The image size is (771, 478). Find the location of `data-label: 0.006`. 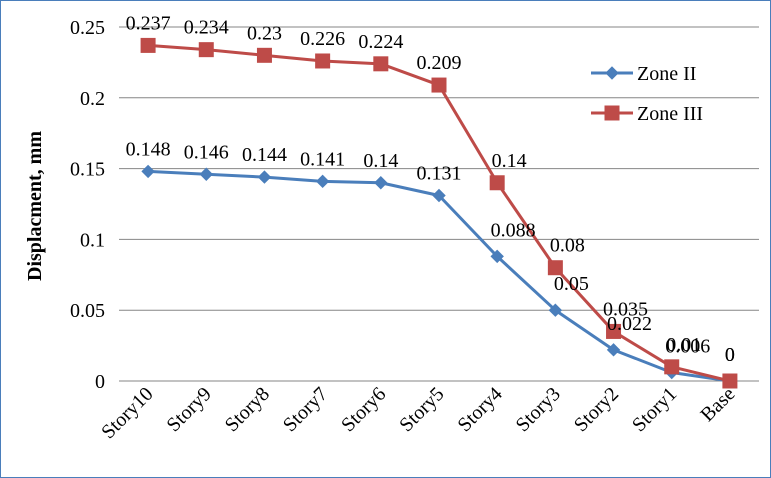

data-label: 0.006 is located at coordinates (687, 347).